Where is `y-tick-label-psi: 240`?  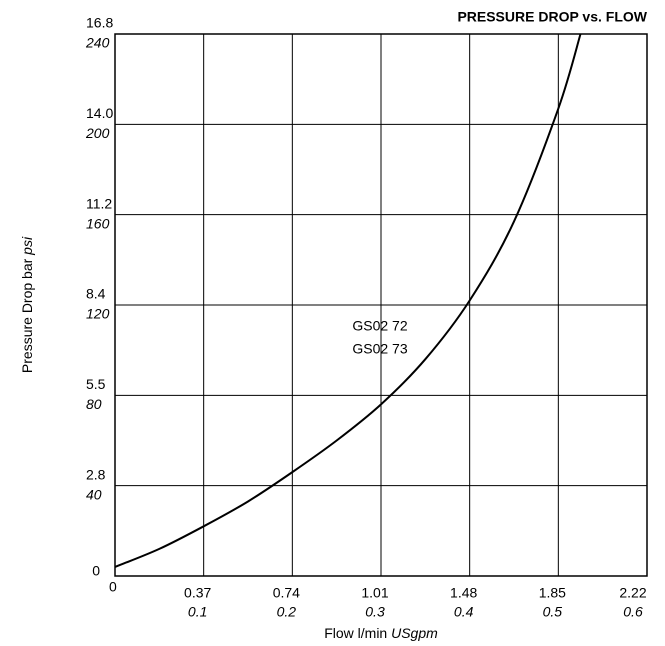 y-tick-label-psi: 240 is located at coordinates (97, 43).